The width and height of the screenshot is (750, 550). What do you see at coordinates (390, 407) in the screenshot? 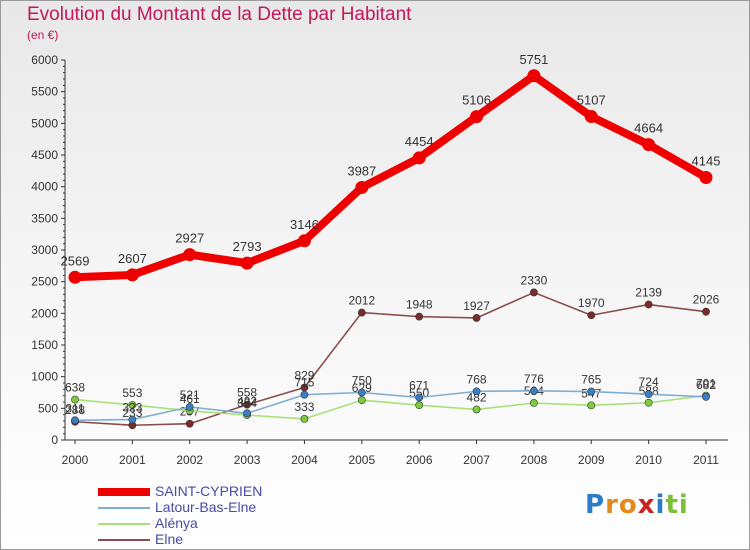
I see `series-line-alenya` at bounding box center [390, 407].